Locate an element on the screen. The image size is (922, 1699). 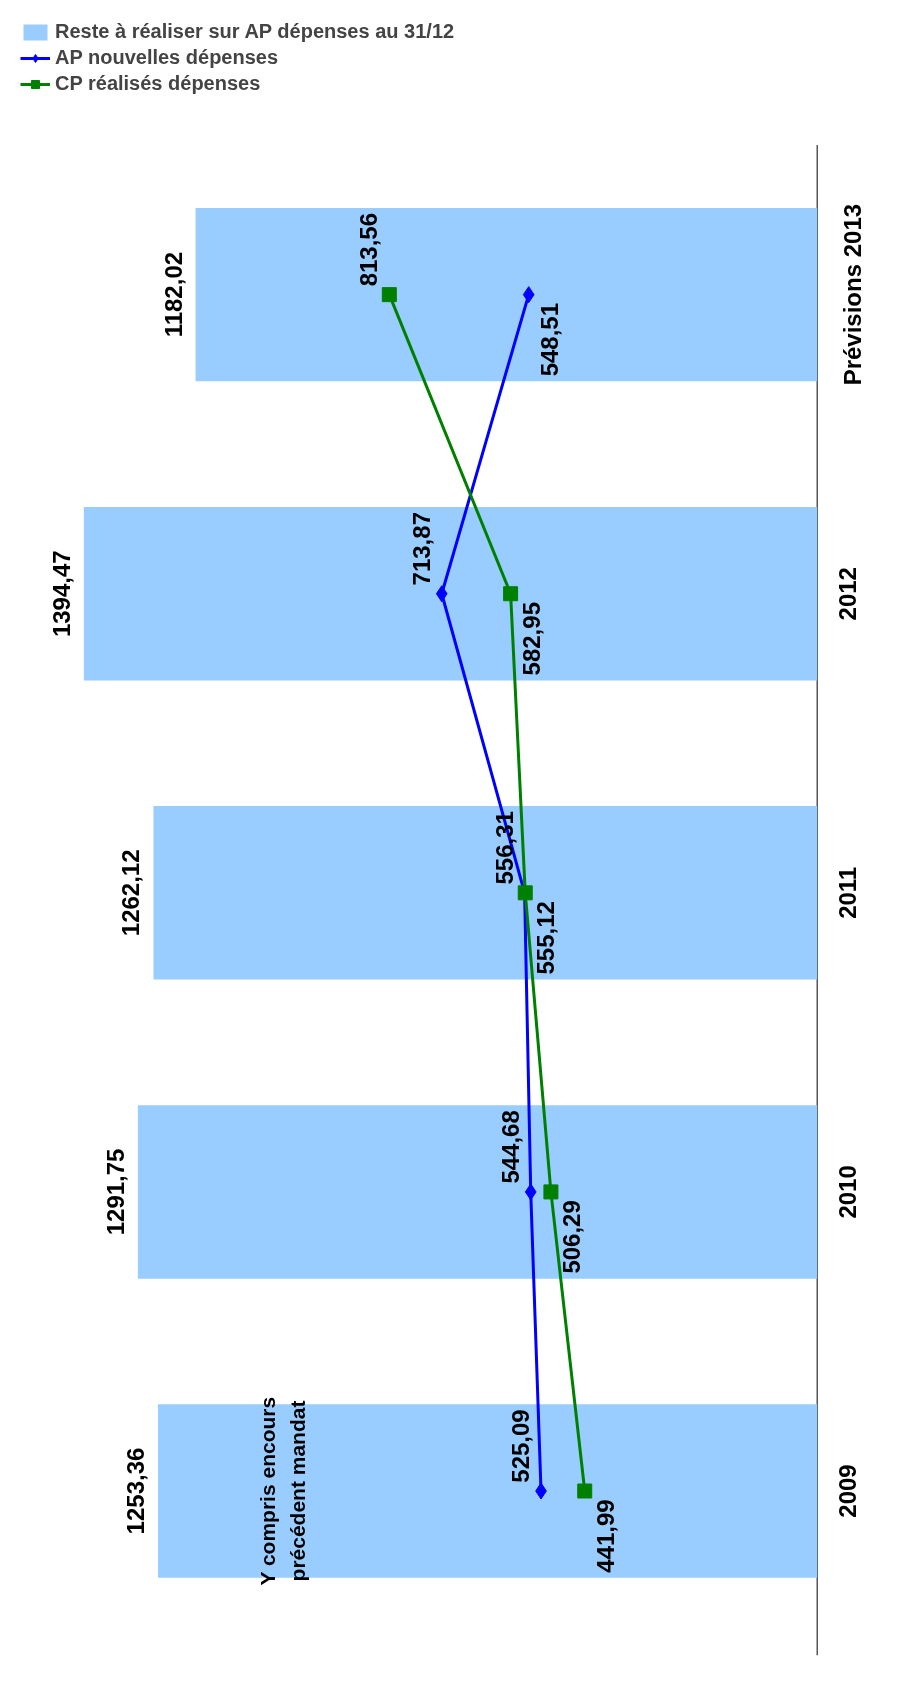
y-tick-label: Prévisions 2013 is located at coordinates (853, 294).